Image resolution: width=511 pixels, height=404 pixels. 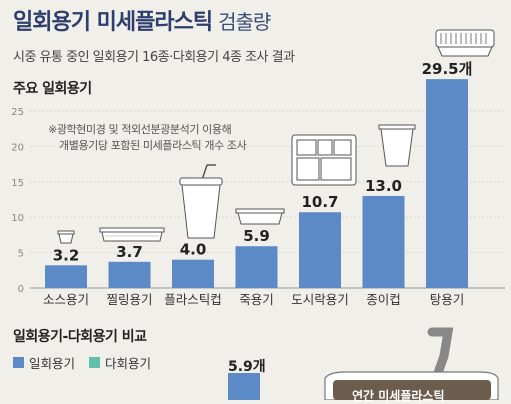 I want to click on plastic-cup-icon, so click(x=201, y=201).